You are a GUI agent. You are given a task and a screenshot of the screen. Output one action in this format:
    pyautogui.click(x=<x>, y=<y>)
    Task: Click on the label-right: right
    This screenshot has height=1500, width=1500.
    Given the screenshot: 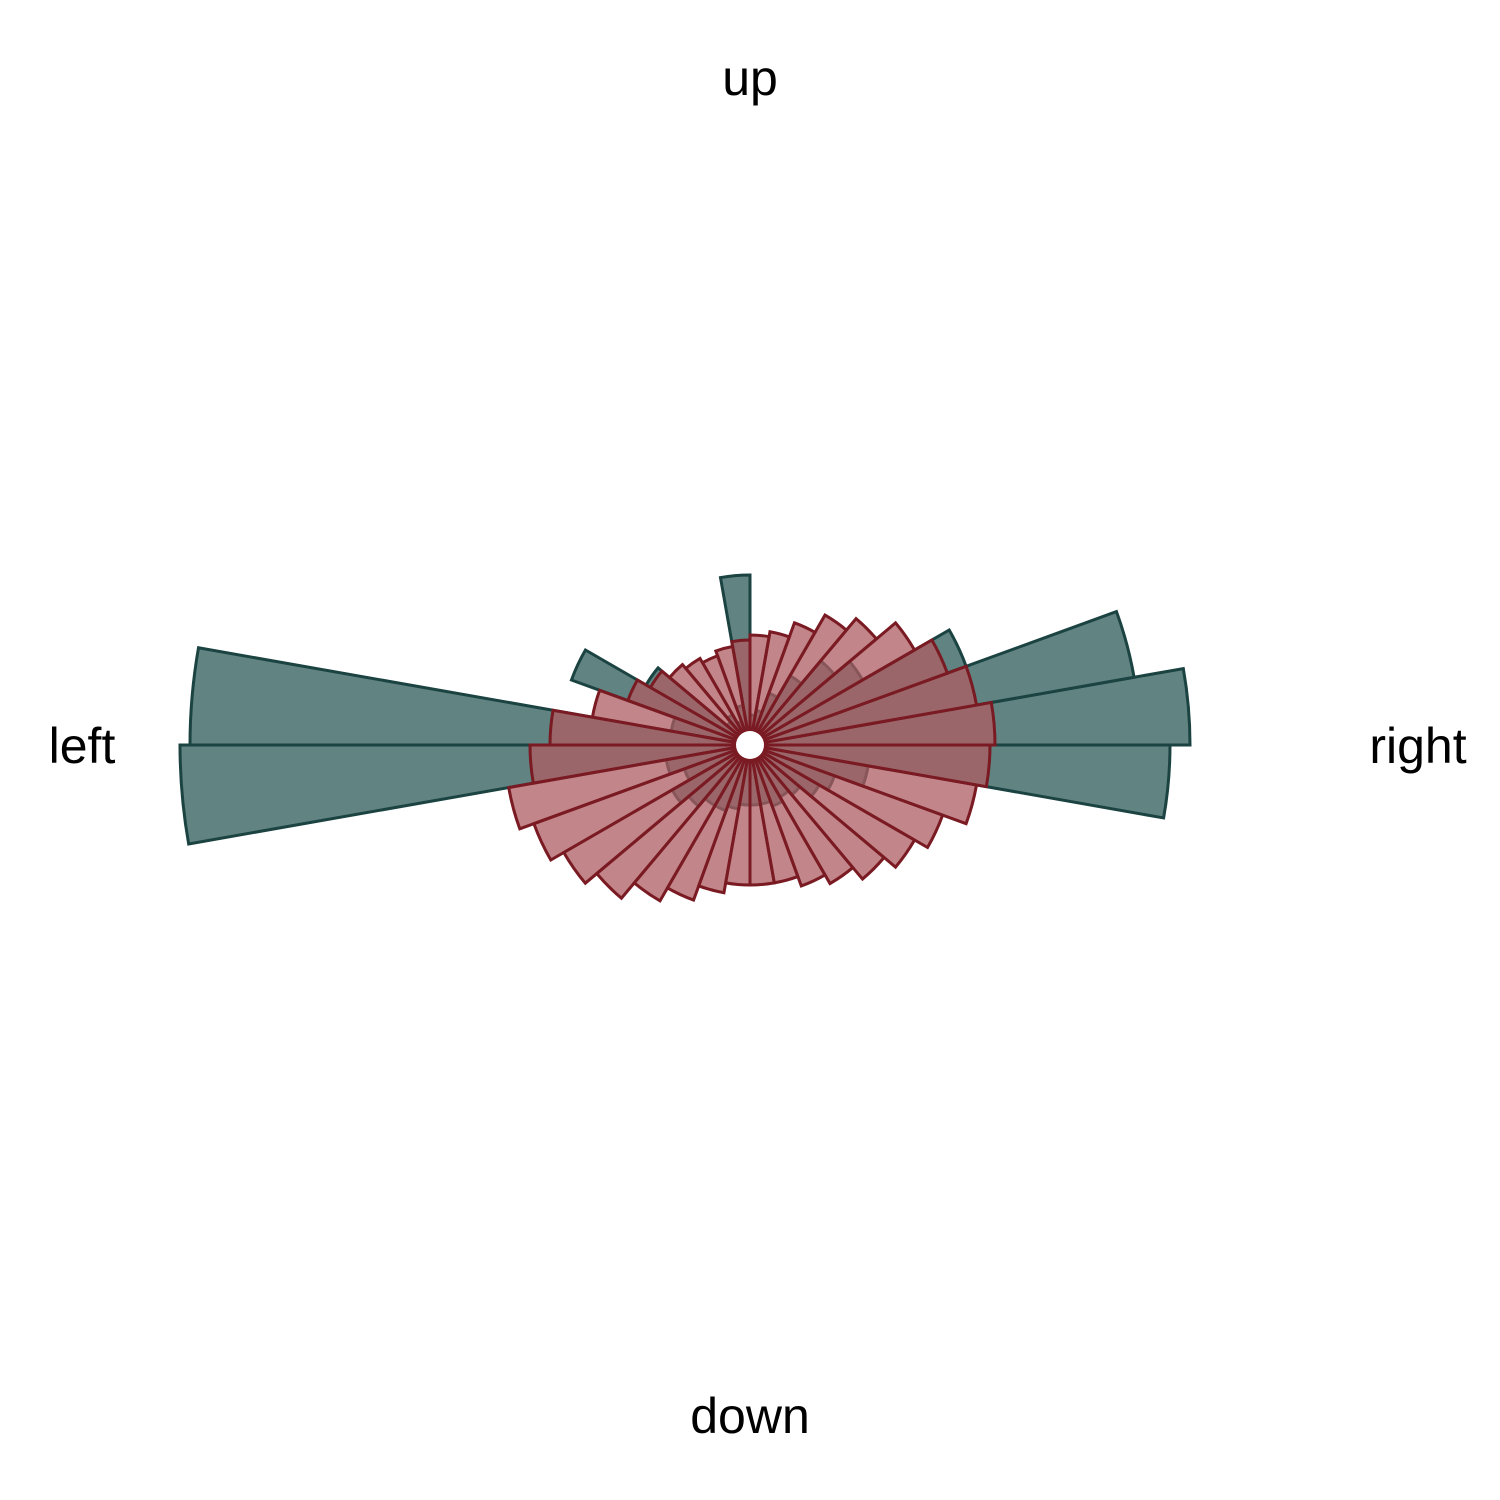 What is the action you would take?
    pyautogui.click(x=1417, y=746)
    